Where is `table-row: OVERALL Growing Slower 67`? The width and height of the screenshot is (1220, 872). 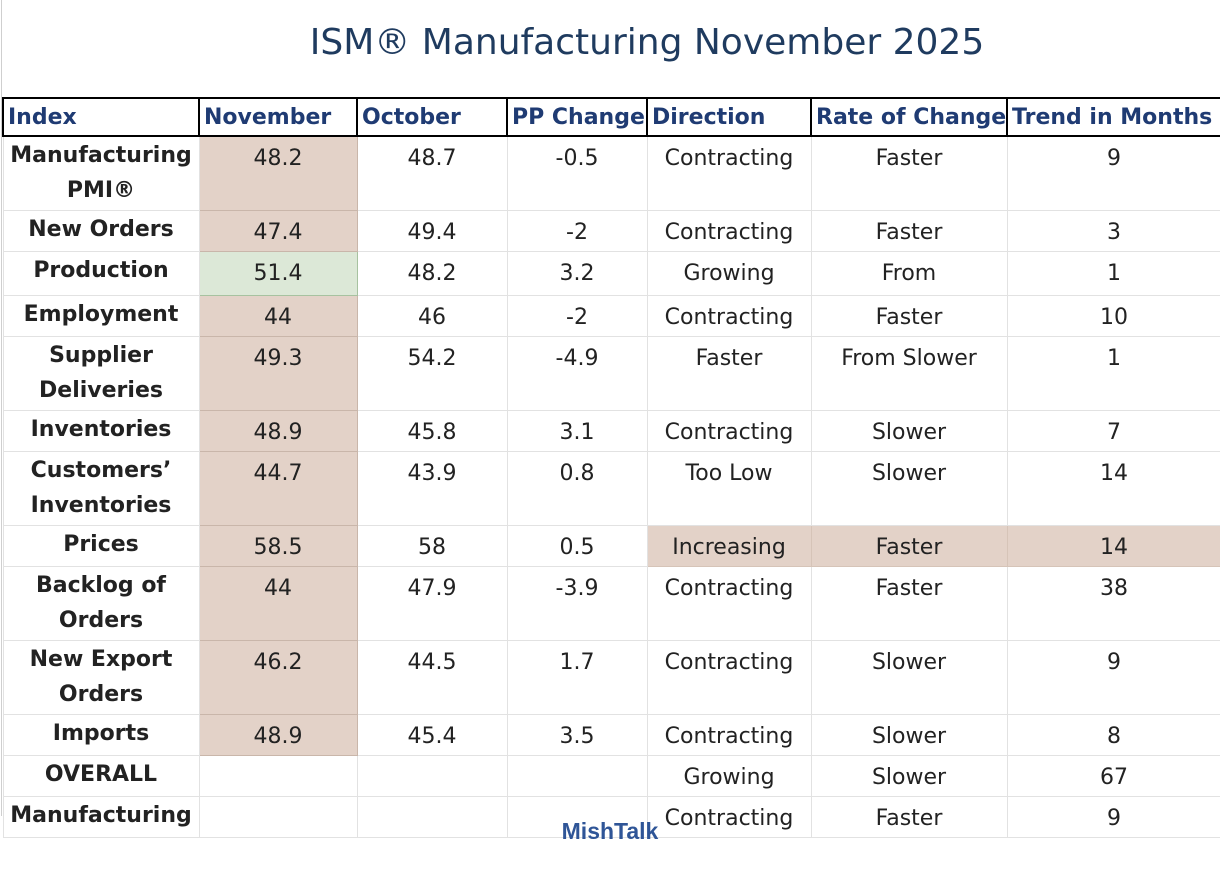 table-row: OVERALL Growing Slower 67 is located at coordinates (611, 775).